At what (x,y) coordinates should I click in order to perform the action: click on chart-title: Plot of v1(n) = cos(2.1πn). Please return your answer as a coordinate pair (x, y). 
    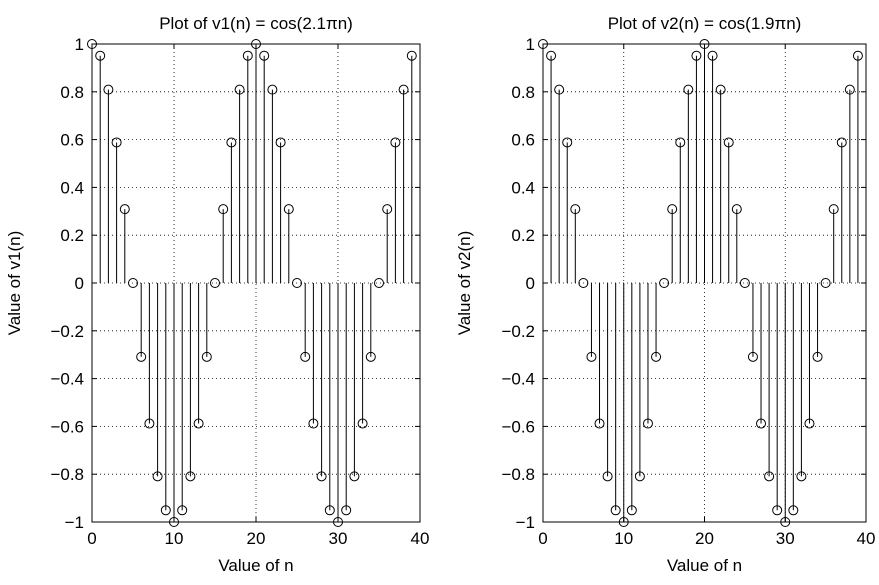
    Looking at the image, I should click on (256, 23).